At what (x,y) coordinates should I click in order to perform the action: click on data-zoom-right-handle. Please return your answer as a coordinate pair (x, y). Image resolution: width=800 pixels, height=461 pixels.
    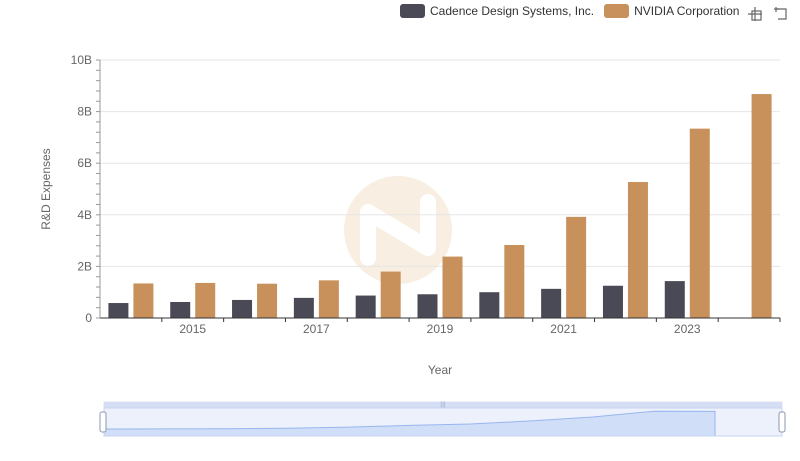
    Looking at the image, I should click on (782, 422).